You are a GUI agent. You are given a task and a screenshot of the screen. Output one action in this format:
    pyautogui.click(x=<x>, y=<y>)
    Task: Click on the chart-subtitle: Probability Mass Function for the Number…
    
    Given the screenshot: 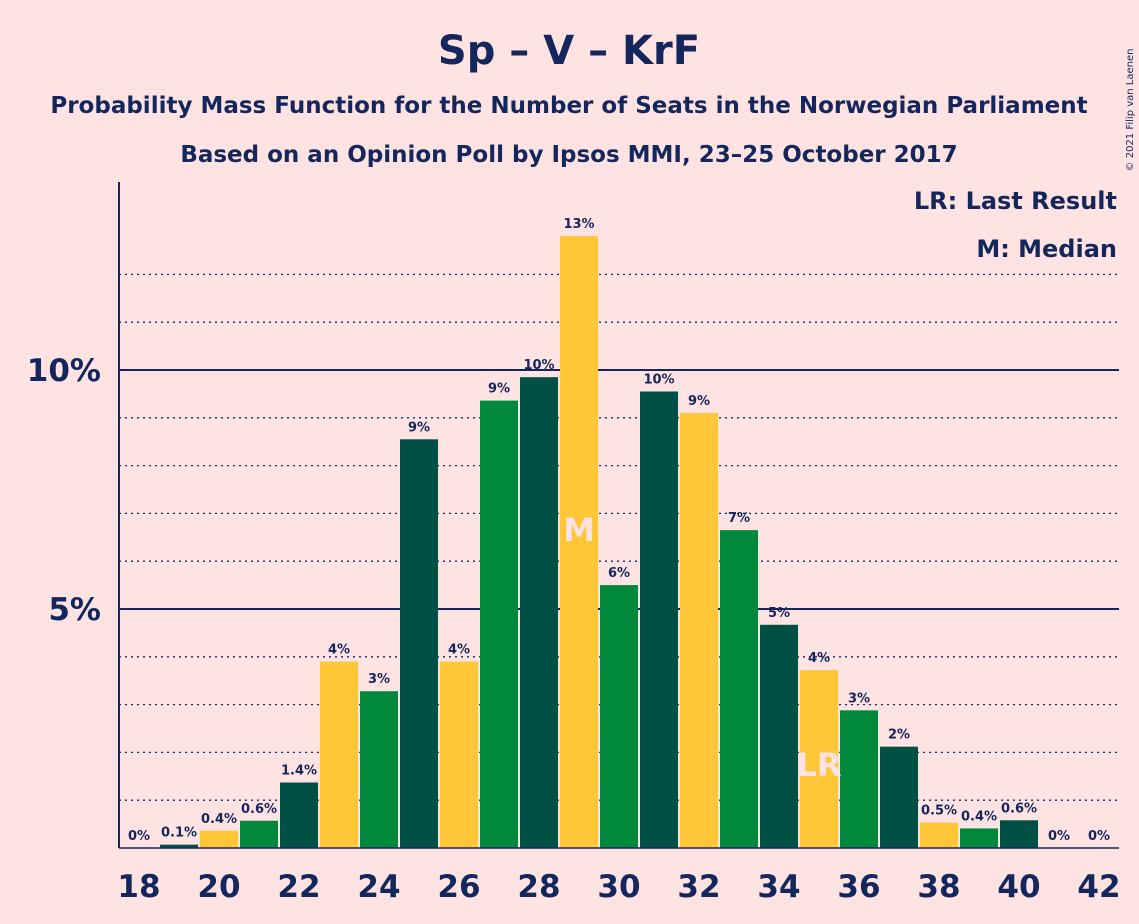 What is the action you would take?
    pyautogui.click(x=568, y=106)
    